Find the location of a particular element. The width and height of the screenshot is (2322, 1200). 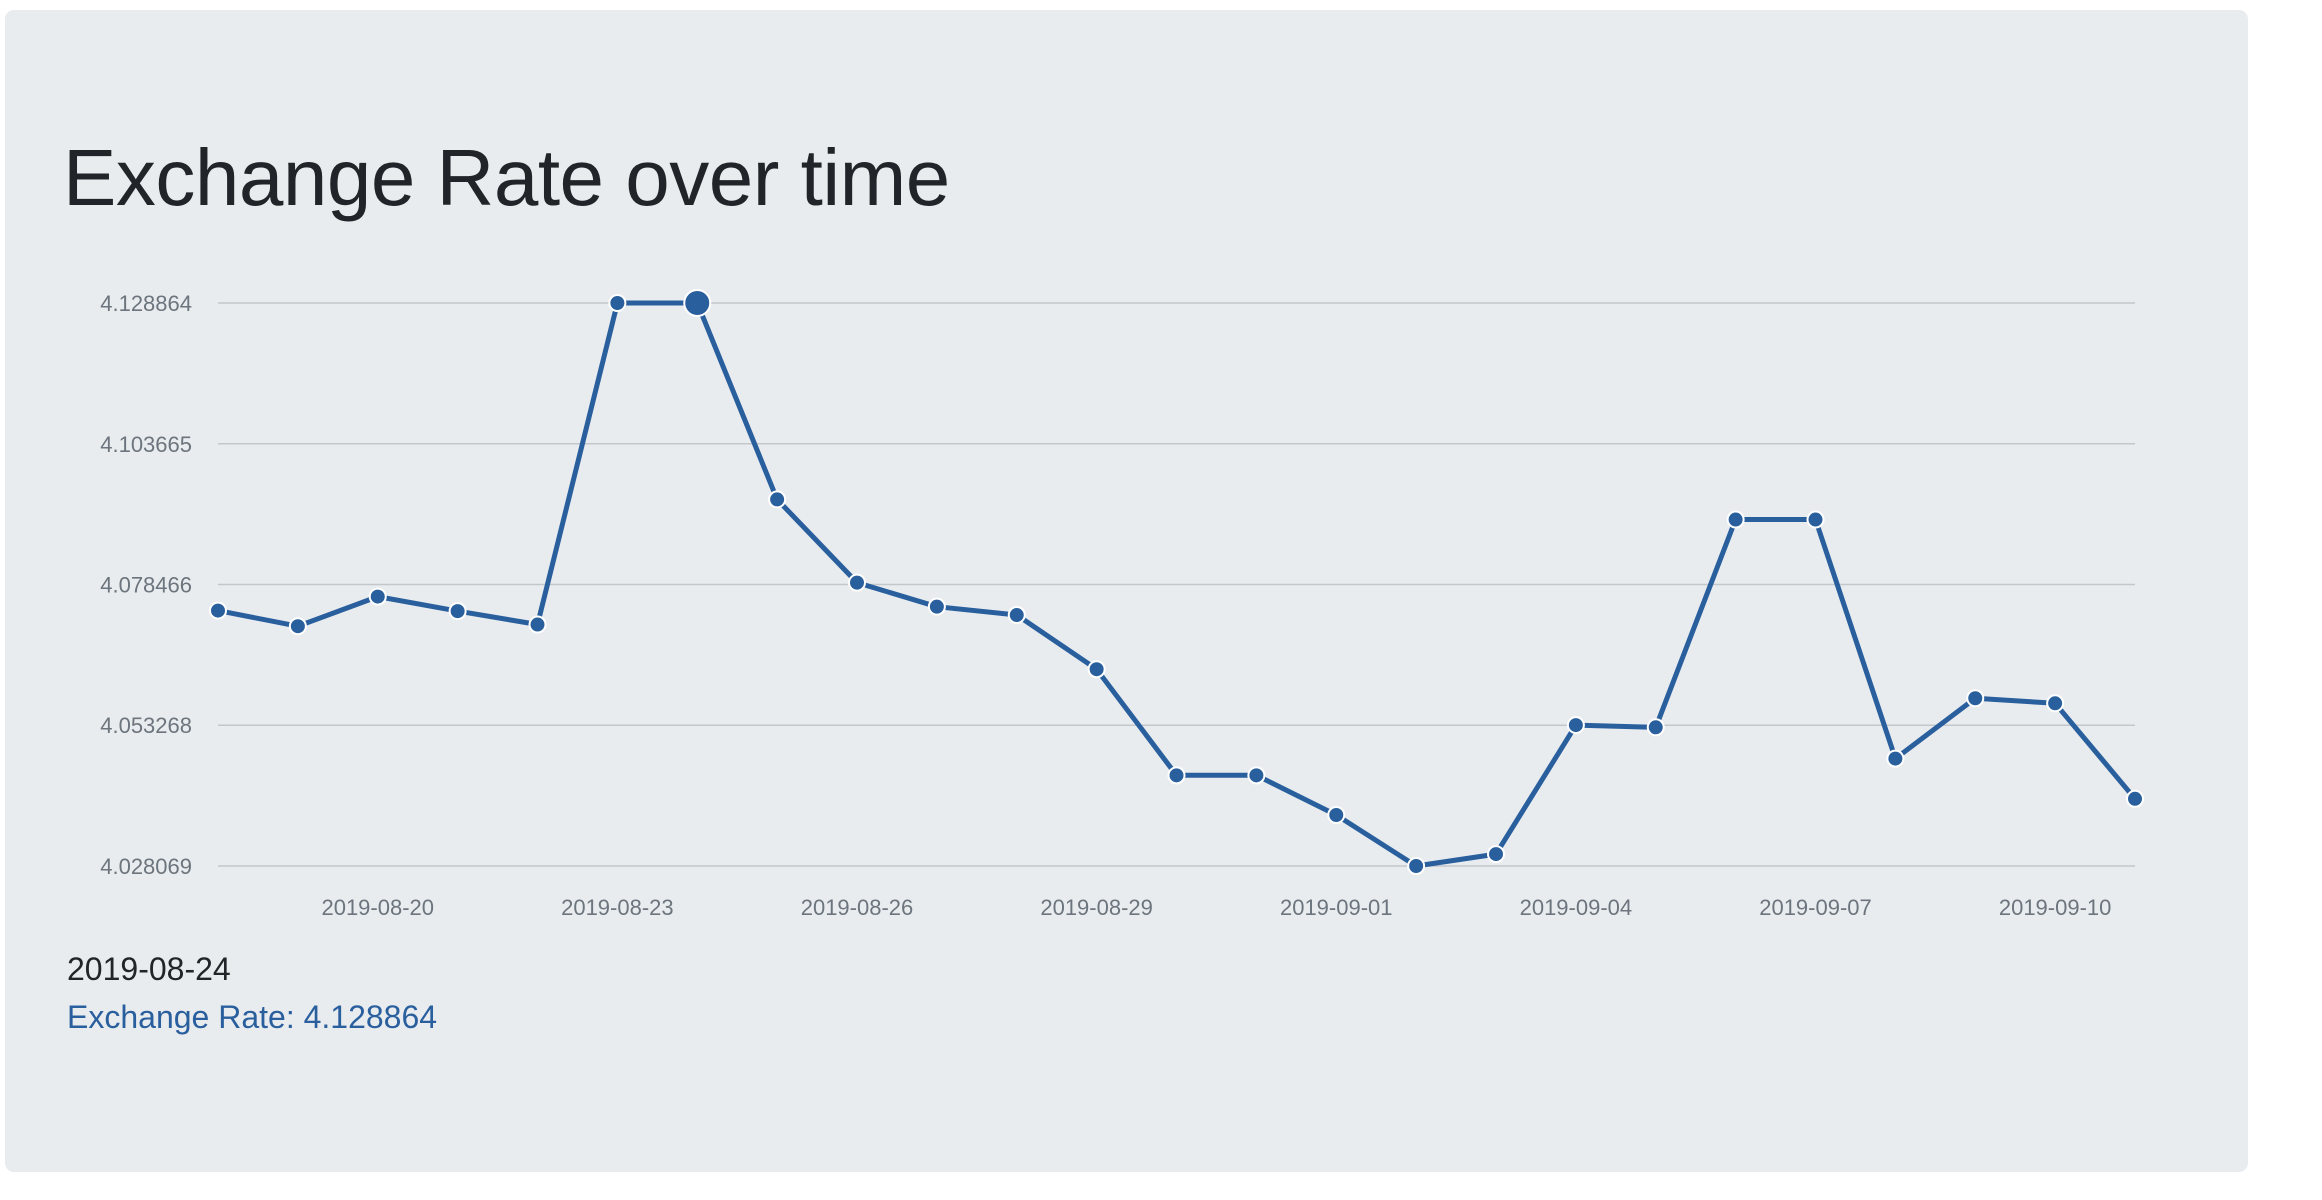

chart-title: Exchange Rate over time is located at coordinates (506, 177).